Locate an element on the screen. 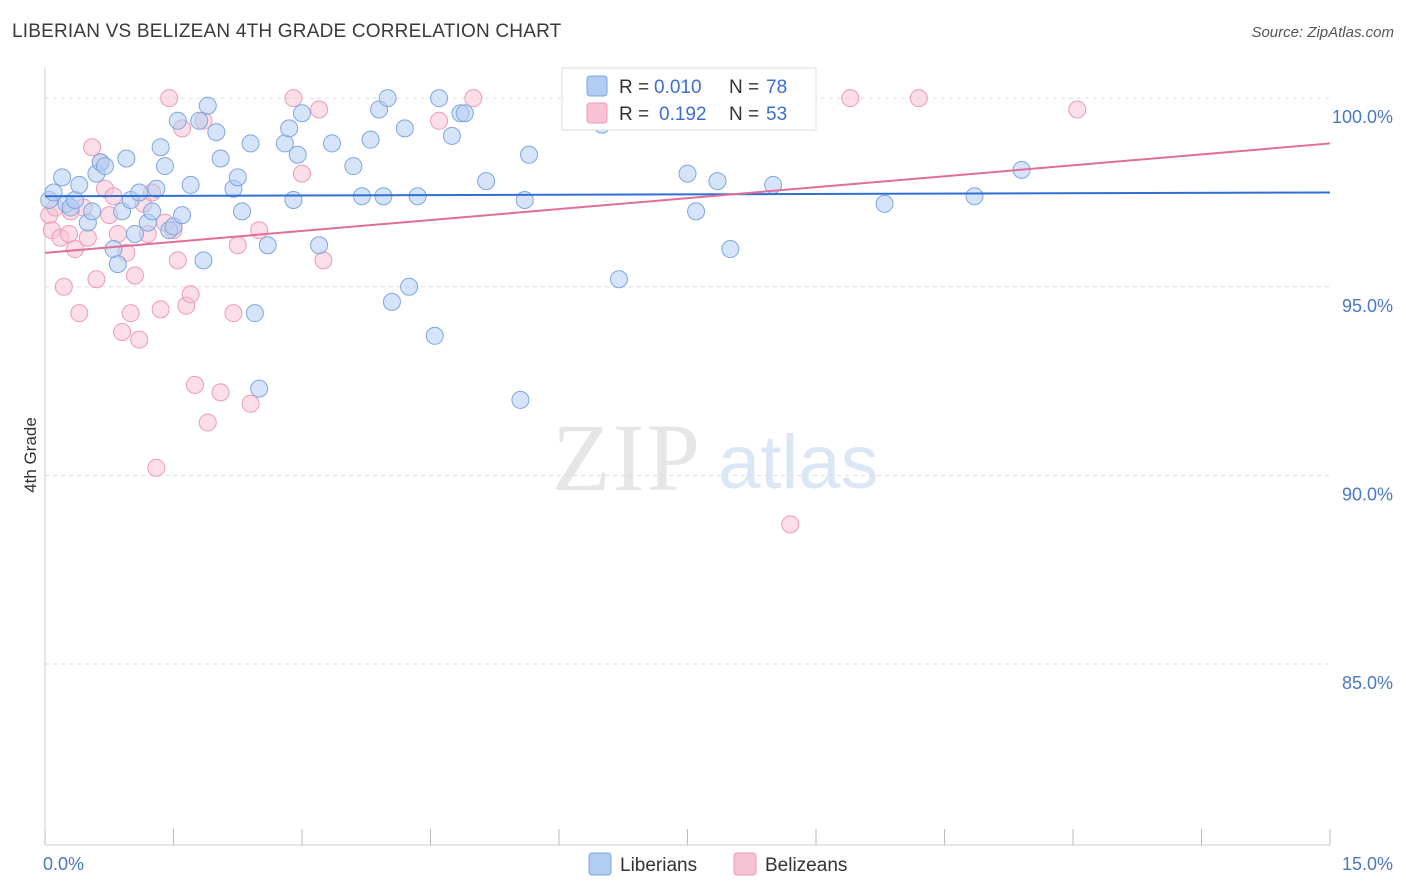 The image size is (1406, 892). y-tick-label-0: 100.0% is located at coordinates (1362, 117).